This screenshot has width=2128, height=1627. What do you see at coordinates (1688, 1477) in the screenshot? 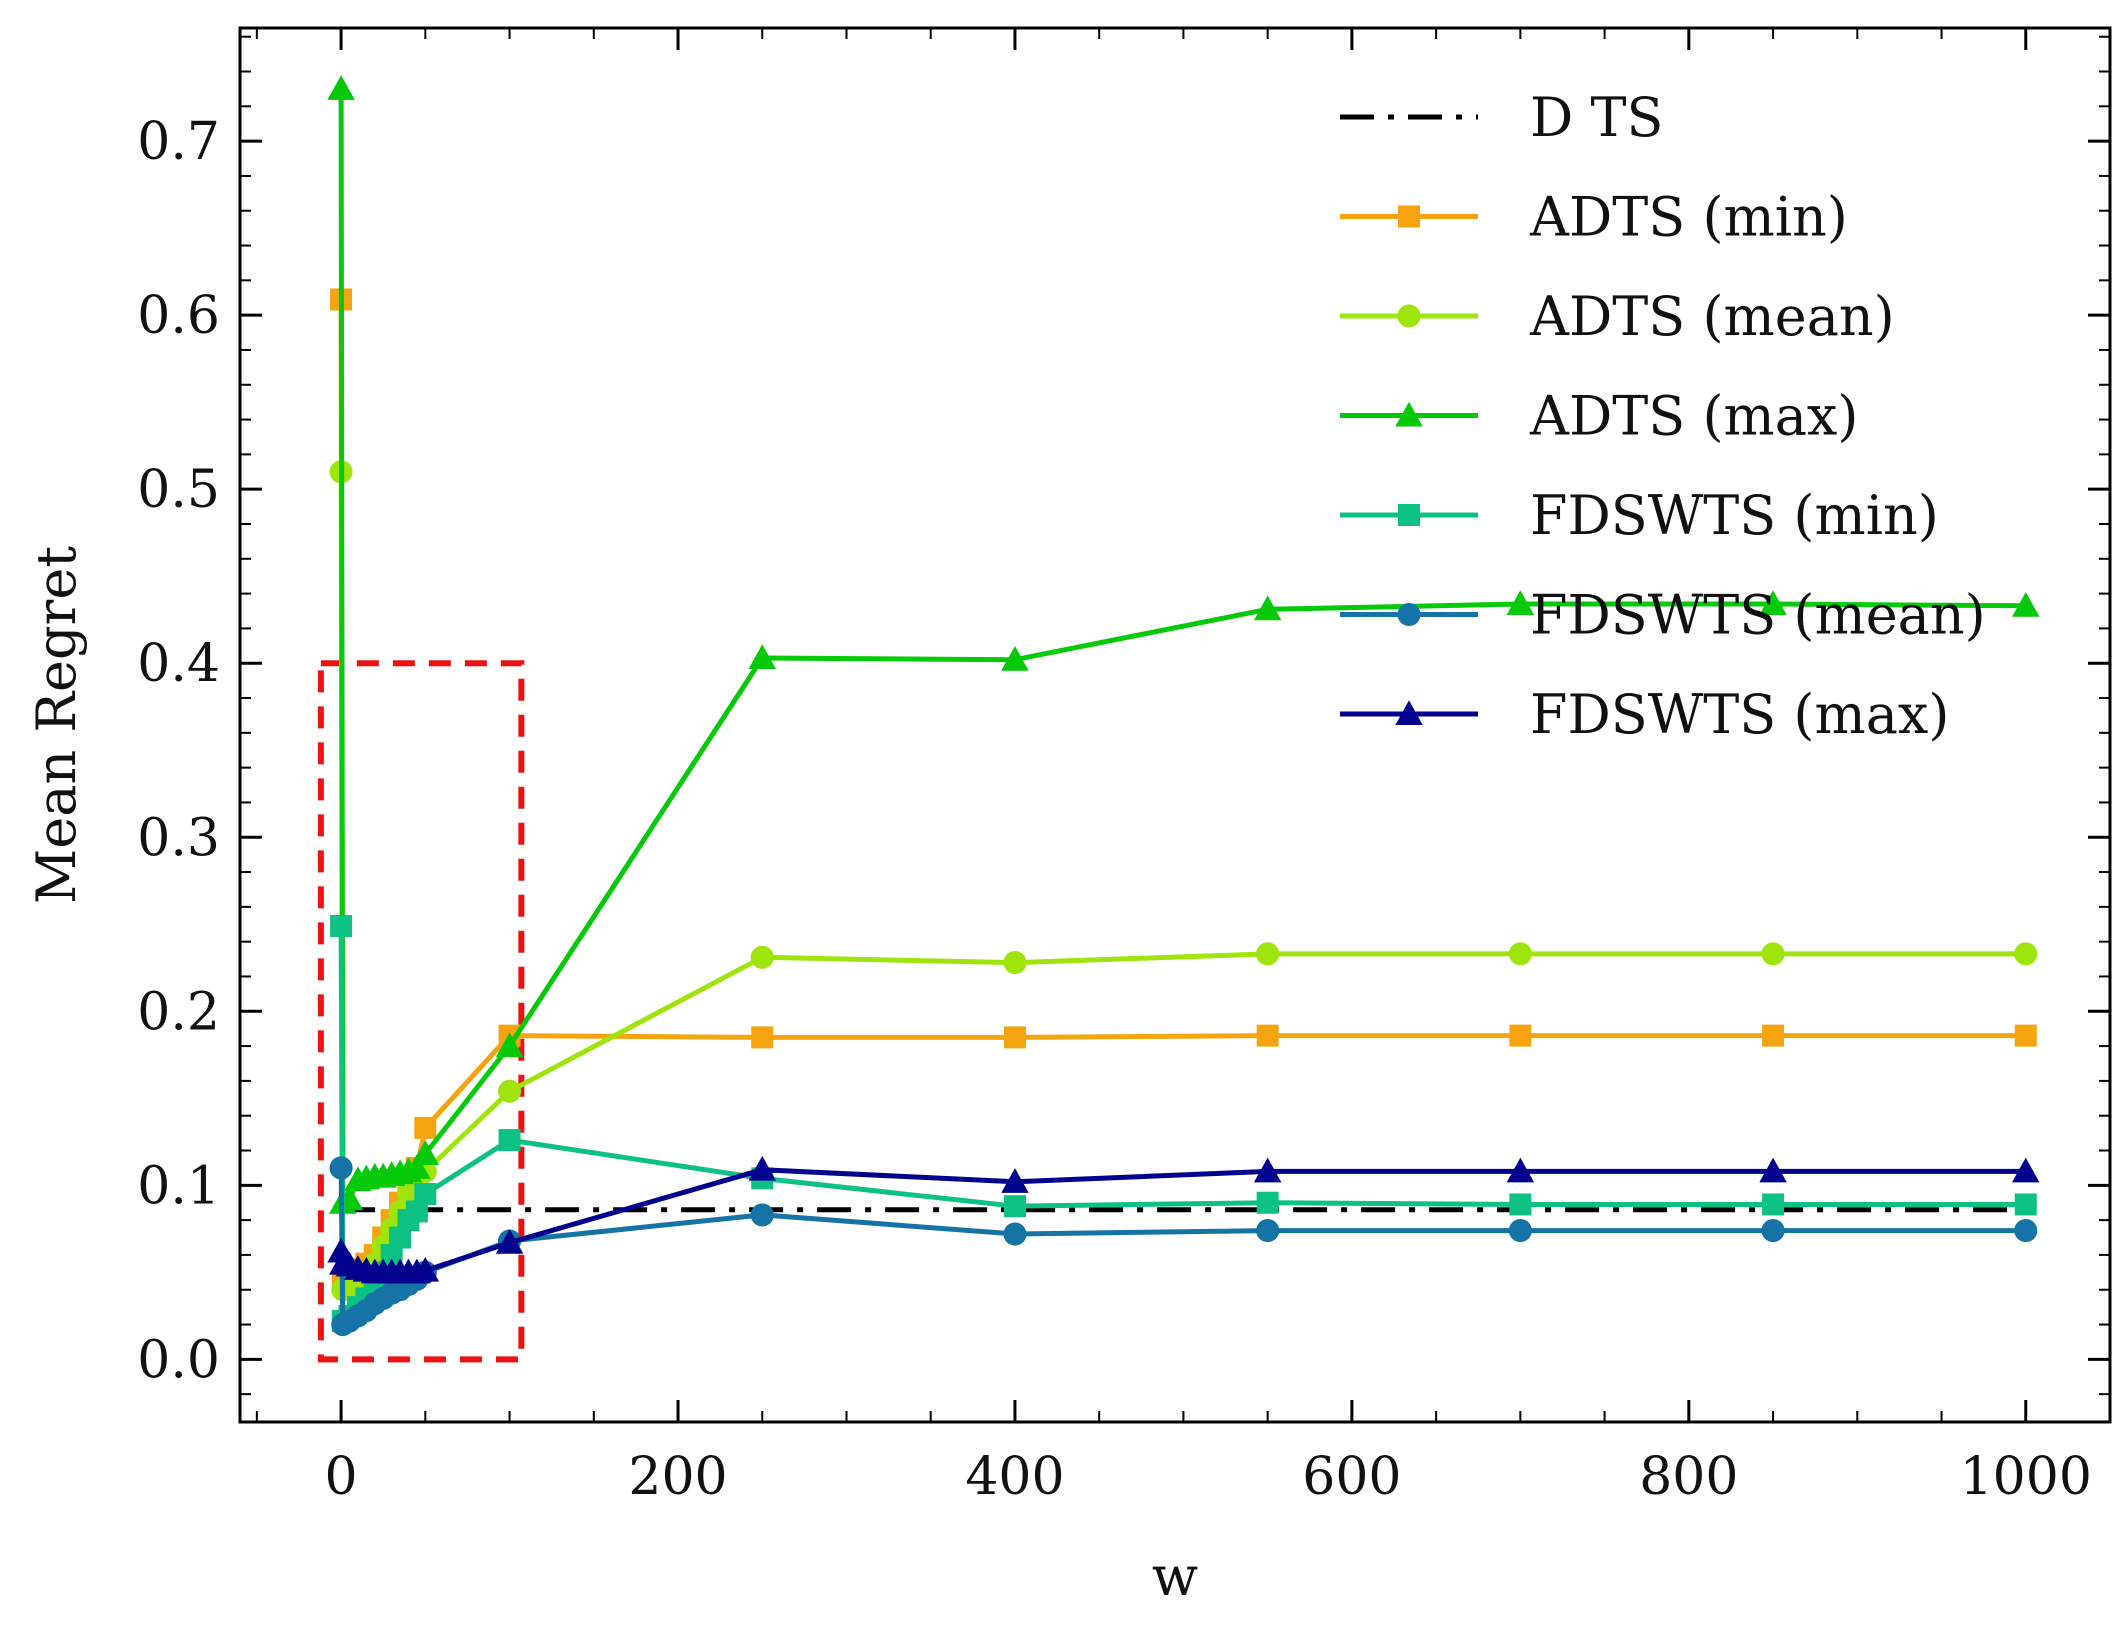
I see `x-tick-label: 800` at bounding box center [1688, 1477].